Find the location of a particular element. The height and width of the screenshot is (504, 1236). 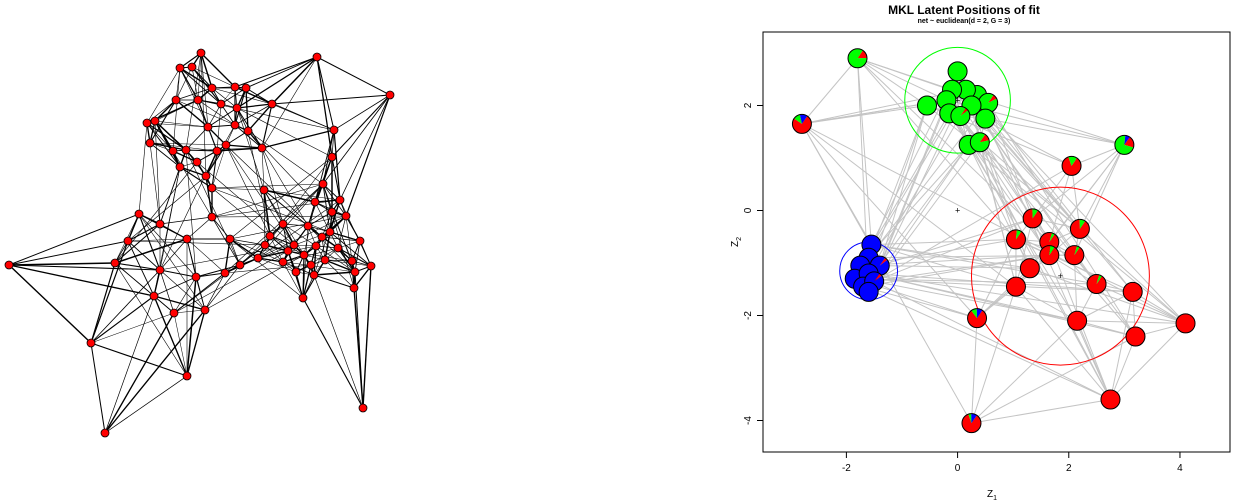

x-tick-label: 2 is located at coordinates (1069, 468).